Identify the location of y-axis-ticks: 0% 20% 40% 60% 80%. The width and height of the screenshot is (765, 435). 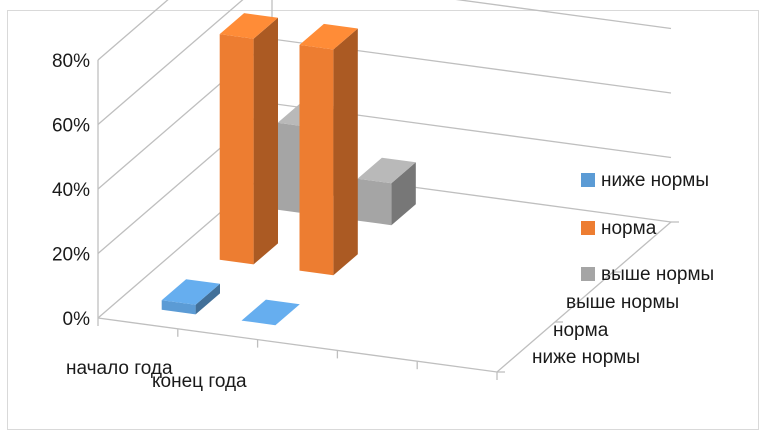
(71, 190).